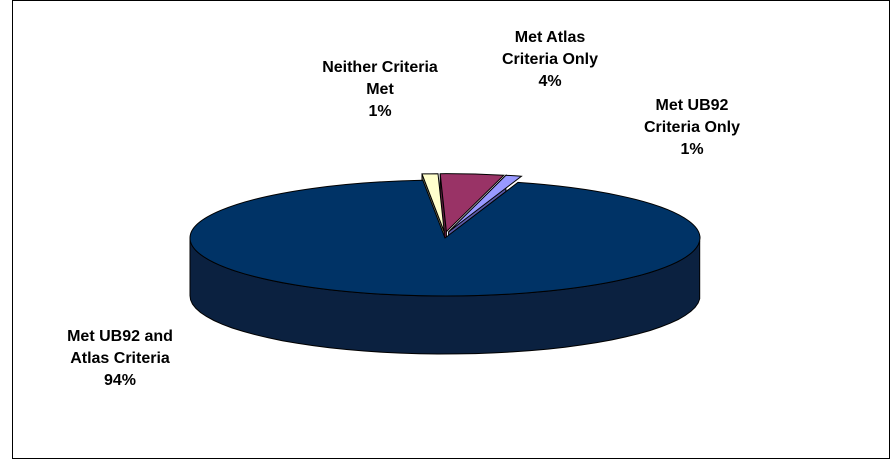 This screenshot has width=892, height=461. Describe the element at coordinates (433, 202) in the screenshot. I see `pie-slice-ub92-only` at that location.